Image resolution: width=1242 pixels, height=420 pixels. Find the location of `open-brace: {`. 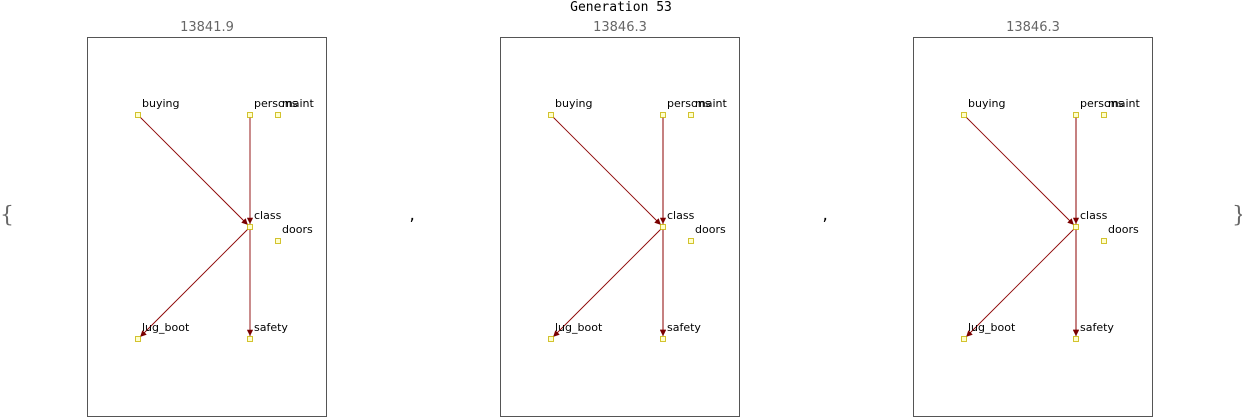

open-brace: { is located at coordinates (7, 215).